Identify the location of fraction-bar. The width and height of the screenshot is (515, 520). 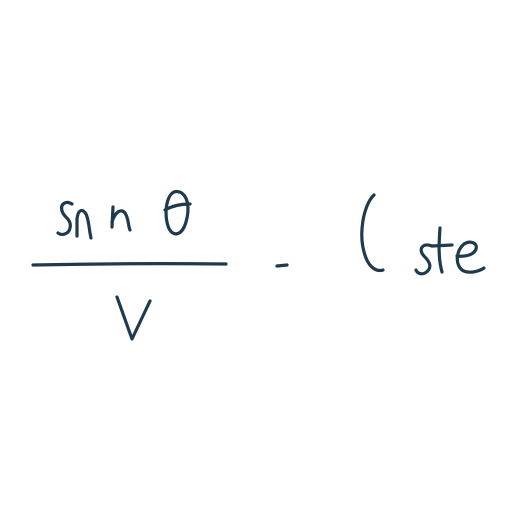
(129, 264).